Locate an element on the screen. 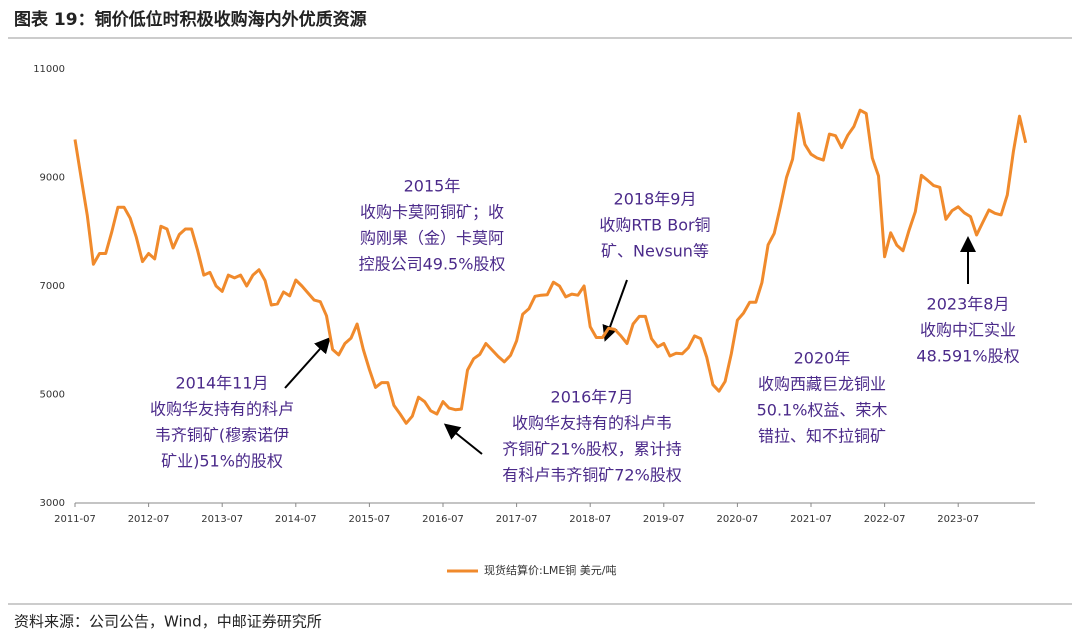 This screenshot has height=644, width=1080. annotation: 有科卢韦齐铜矿72%股权 is located at coordinates (592, 475).